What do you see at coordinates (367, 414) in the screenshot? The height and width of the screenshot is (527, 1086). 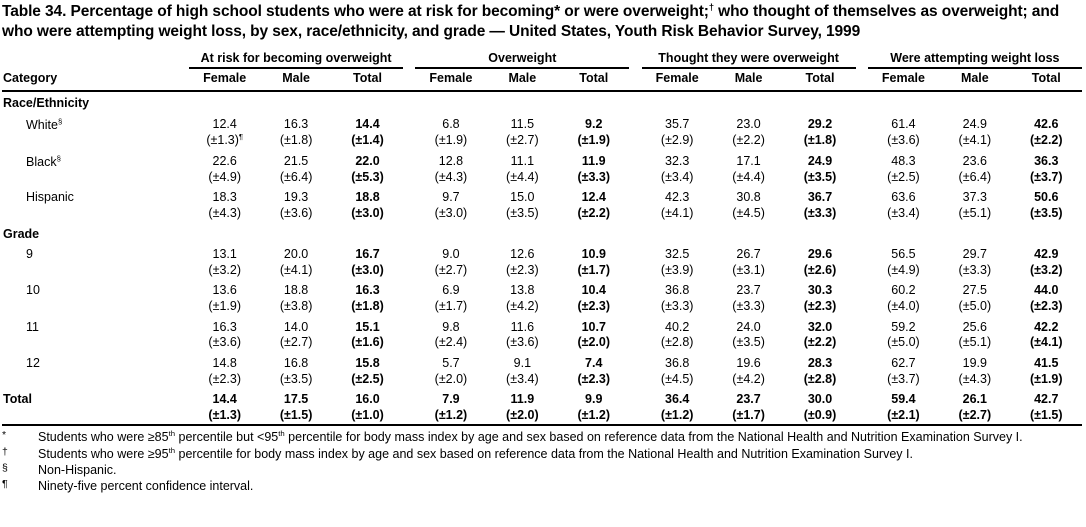 I see `cell-ci: (±1.0)` at bounding box center [367, 414].